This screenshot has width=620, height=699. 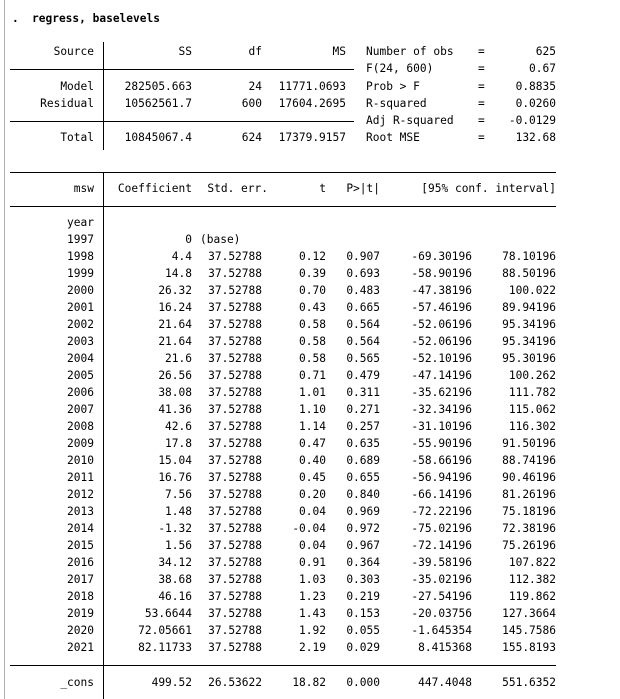 I want to click on fit-stat-label: Number of obs, so click(x=410, y=51).